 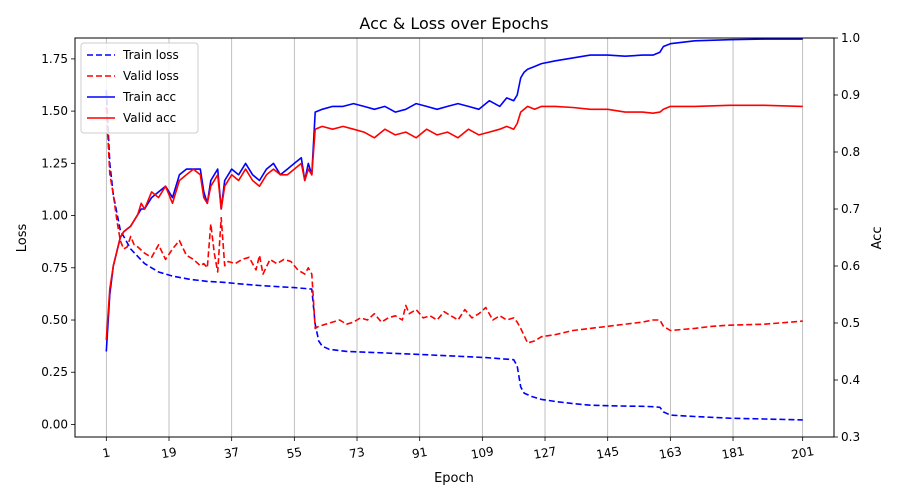 What do you see at coordinates (356, 453) in the screenshot?
I see `x-tick-label: 73` at bounding box center [356, 453].